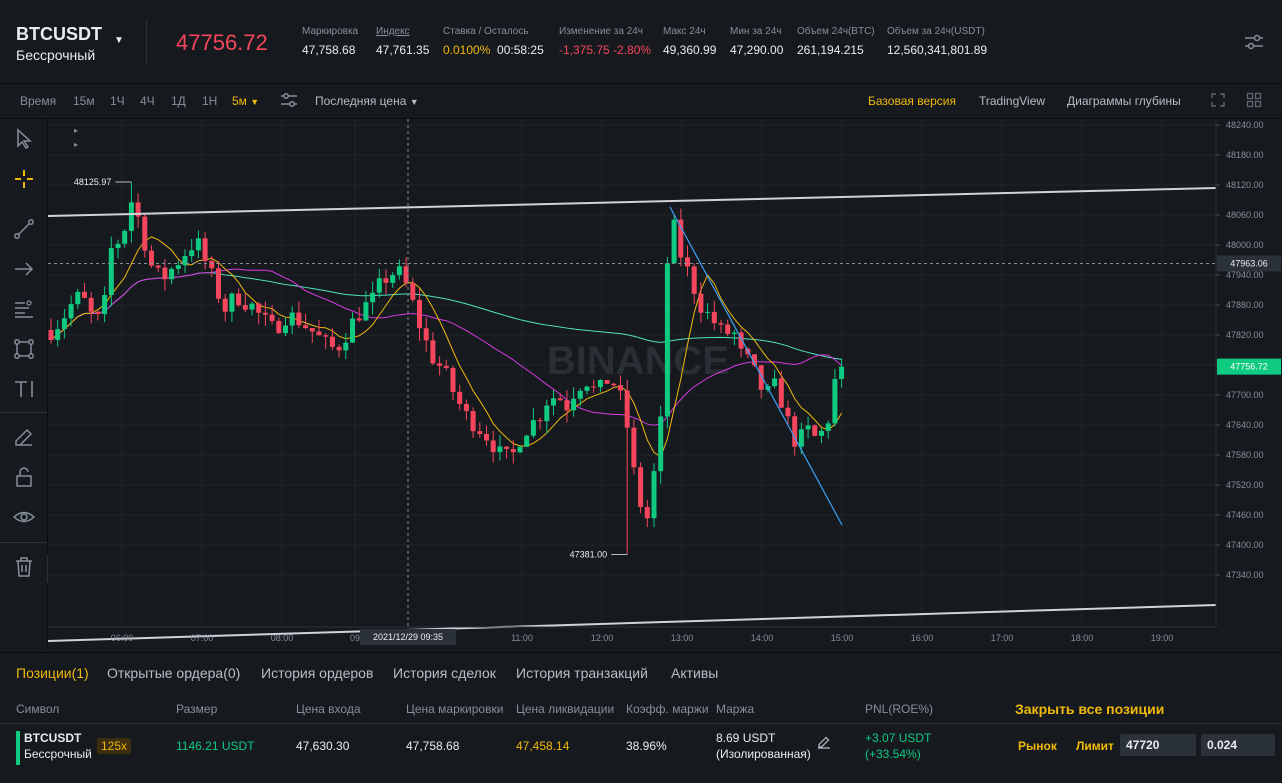  What do you see at coordinates (1245, 485) in the screenshot?
I see `price-label: 47520.00` at bounding box center [1245, 485].